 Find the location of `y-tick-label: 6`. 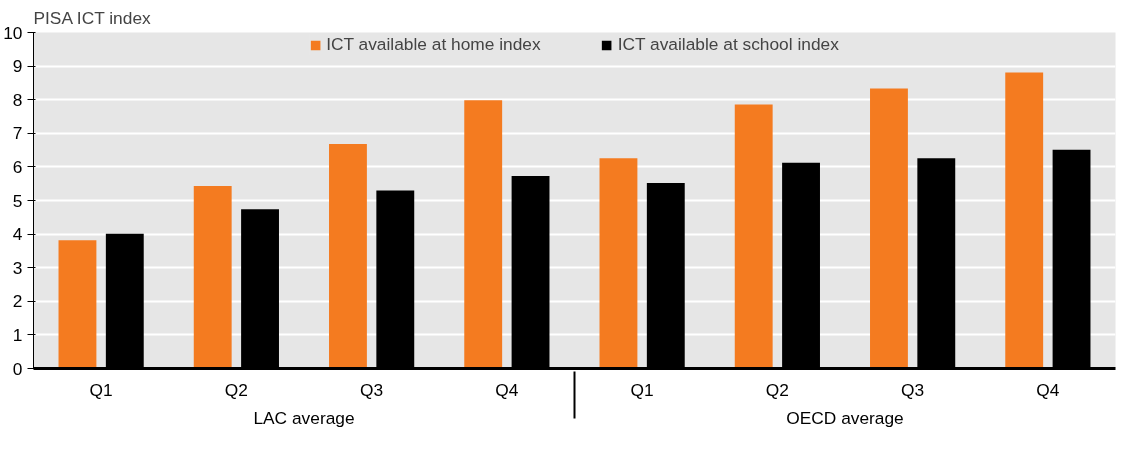

y-tick-label: 6 is located at coordinates (17, 166).